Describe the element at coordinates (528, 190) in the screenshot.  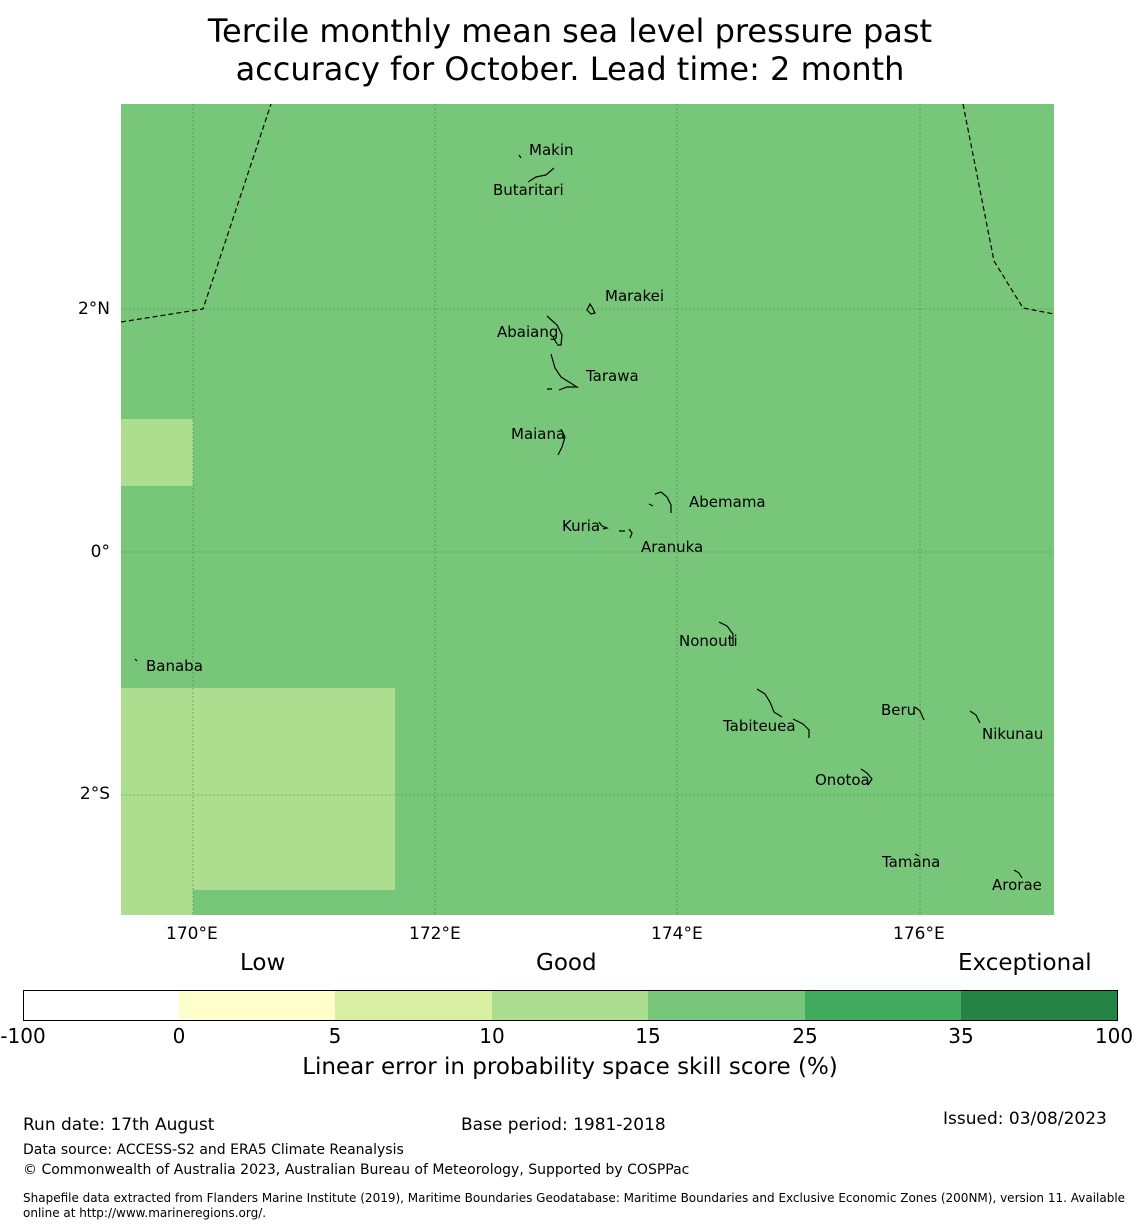
I see `island-label-butaritari: Butaritari` at that location.